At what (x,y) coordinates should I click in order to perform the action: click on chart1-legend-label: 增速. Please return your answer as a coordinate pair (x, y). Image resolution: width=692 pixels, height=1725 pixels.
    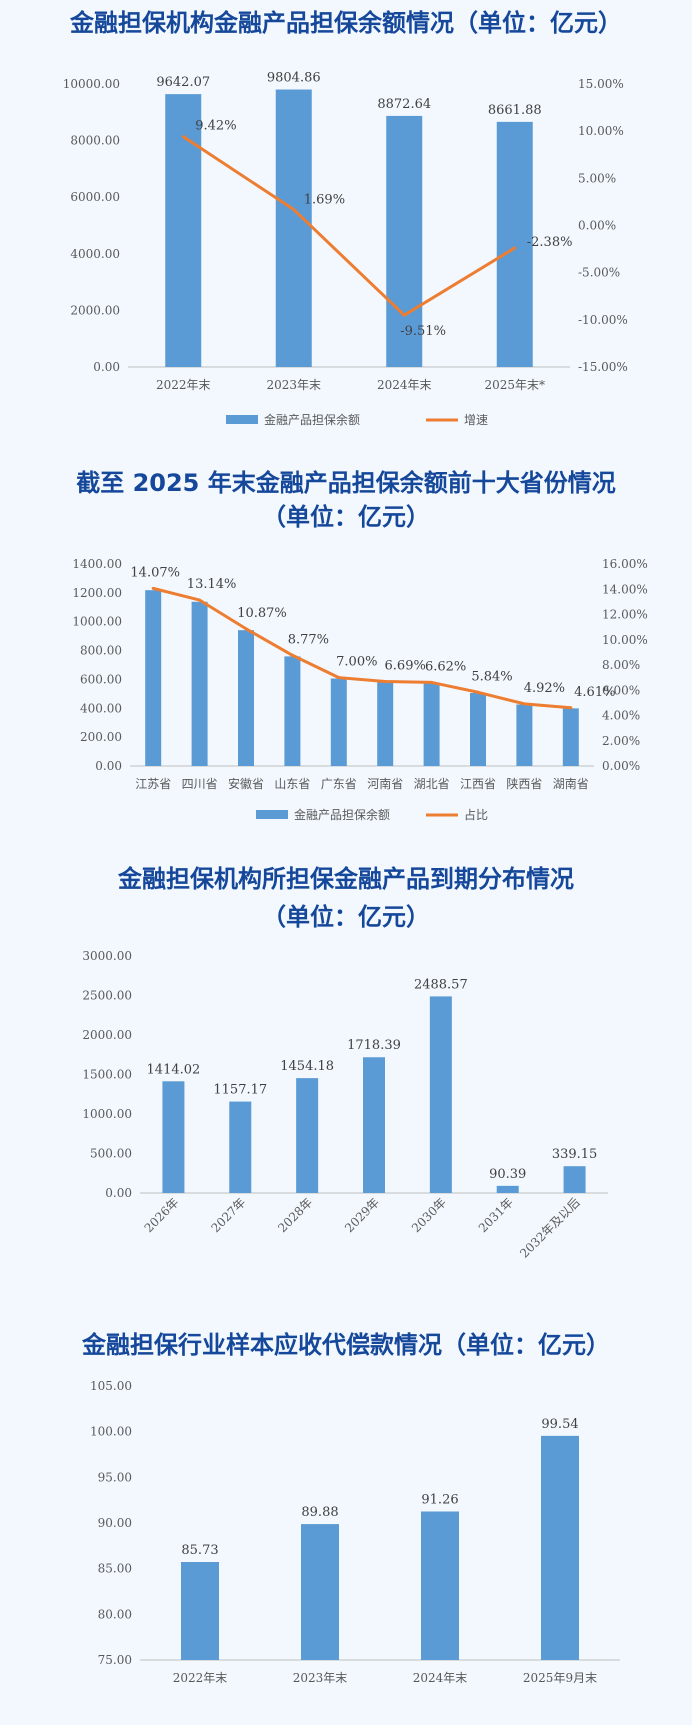
    Looking at the image, I should click on (476, 420).